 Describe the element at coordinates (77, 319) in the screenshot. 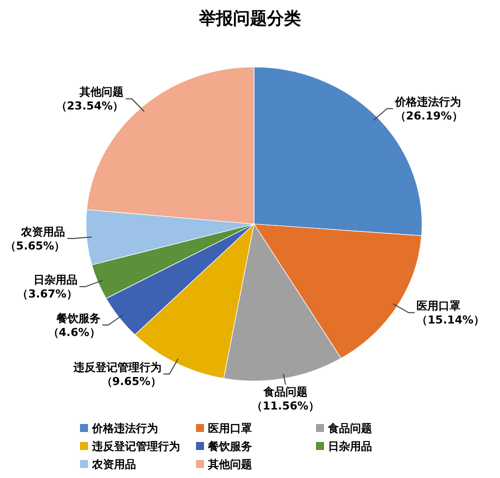

I see `slice-label: 餐饮服务` at that location.